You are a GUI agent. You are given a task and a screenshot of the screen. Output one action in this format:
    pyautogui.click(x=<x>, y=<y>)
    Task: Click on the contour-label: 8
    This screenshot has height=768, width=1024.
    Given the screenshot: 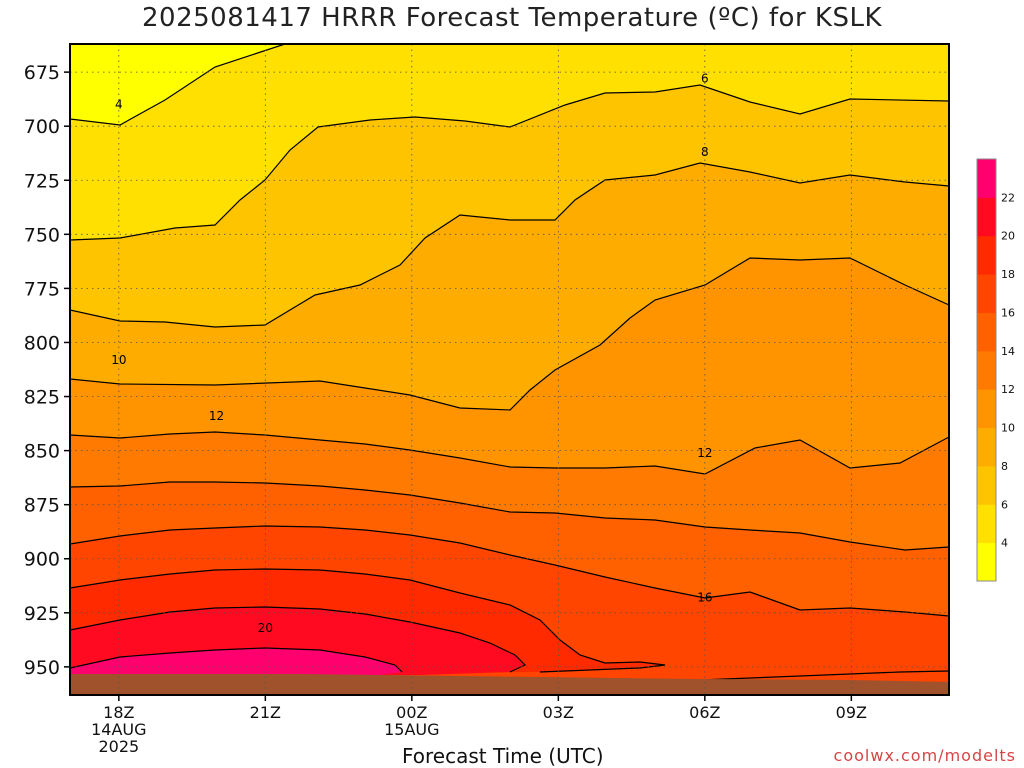 What is the action you would take?
    pyautogui.click(x=705, y=152)
    